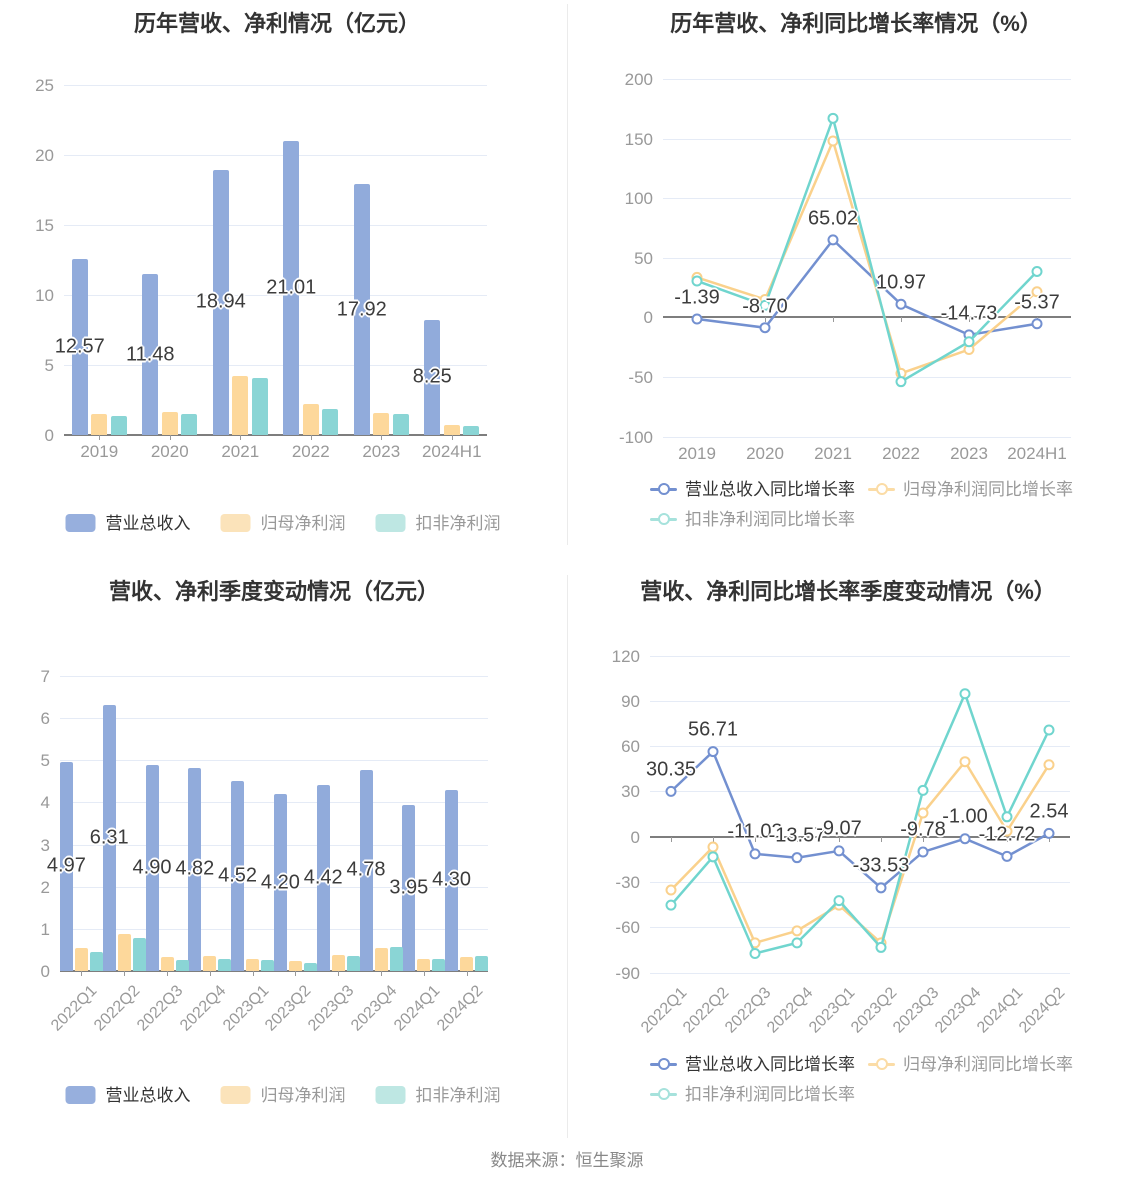 This screenshot has width=1134, height=1188. Describe the element at coordinates (109, 837) in the screenshot. I see `data-label: 6.31` at that location.